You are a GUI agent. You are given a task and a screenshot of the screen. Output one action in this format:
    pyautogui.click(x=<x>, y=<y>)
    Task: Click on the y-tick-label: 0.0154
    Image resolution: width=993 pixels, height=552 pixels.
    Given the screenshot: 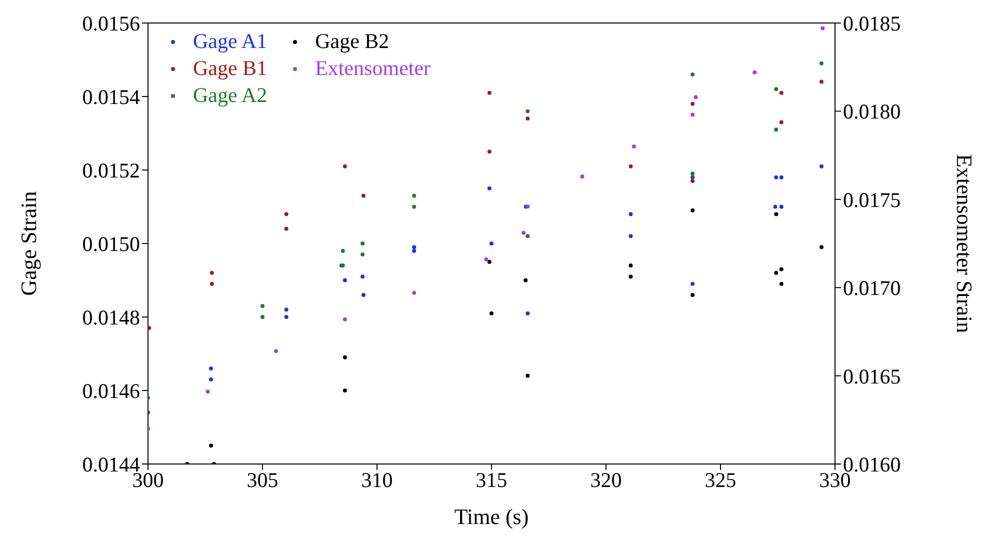 What is the action you would take?
    pyautogui.click(x=111, y=96)
    